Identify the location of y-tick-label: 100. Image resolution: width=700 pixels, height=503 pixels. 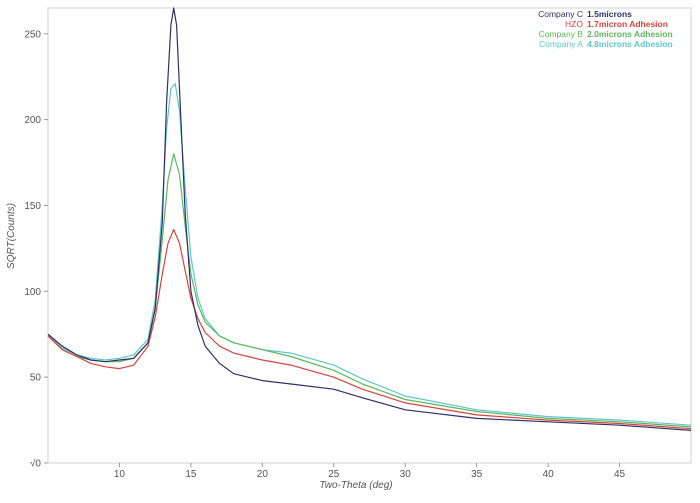
(32, 292).